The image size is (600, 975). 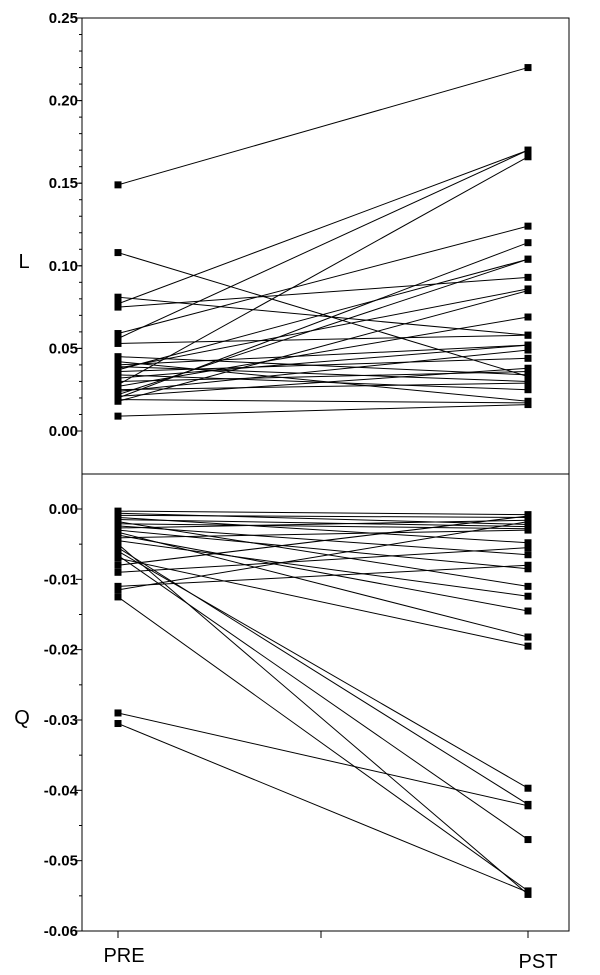 I want to click on top-y-tick-label: 0.00, so click(x=63, y=431).